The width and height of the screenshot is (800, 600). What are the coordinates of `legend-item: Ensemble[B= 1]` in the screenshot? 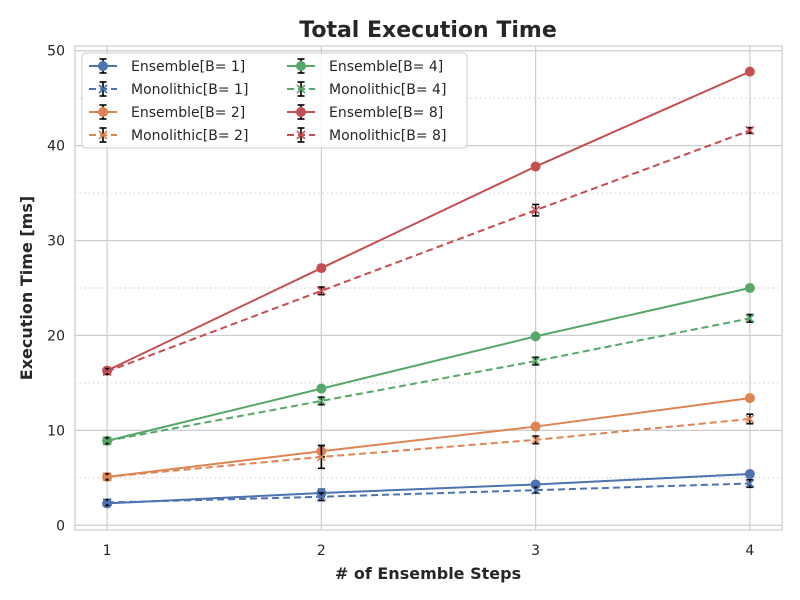 It's located at (167, 66).